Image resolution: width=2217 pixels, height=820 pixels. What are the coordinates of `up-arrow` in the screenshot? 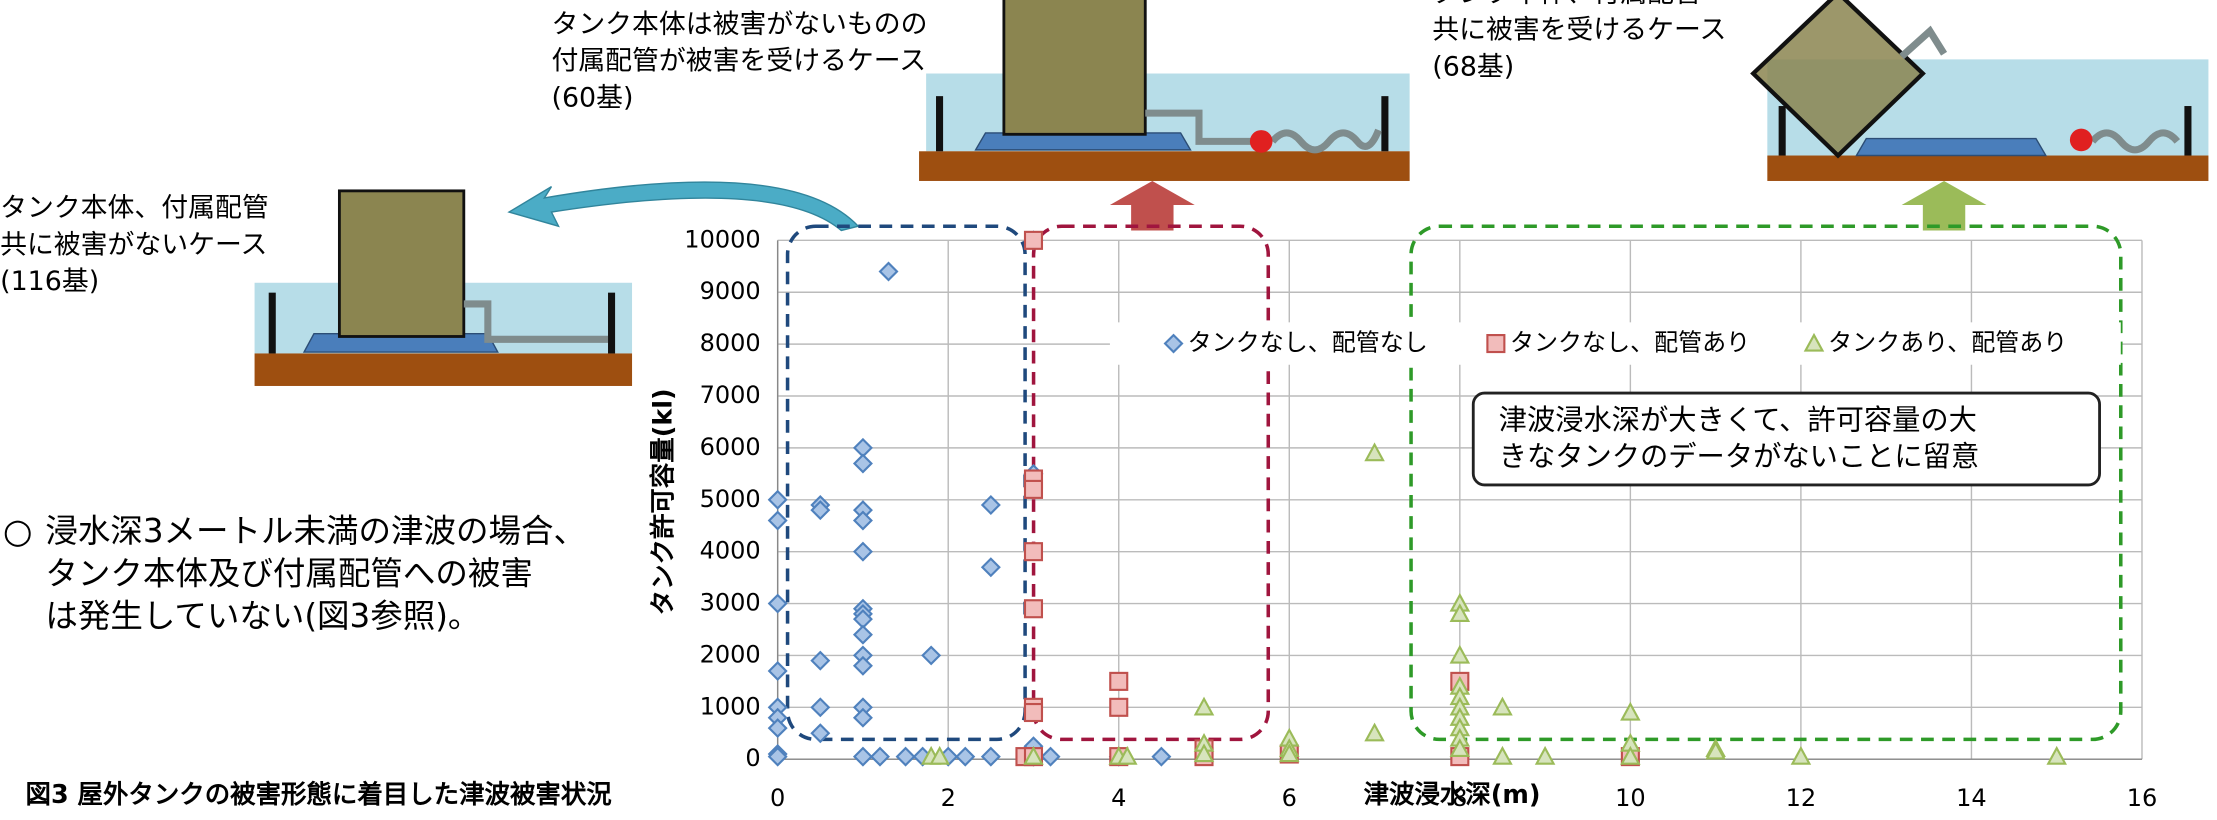 It's located at (1944, 205).